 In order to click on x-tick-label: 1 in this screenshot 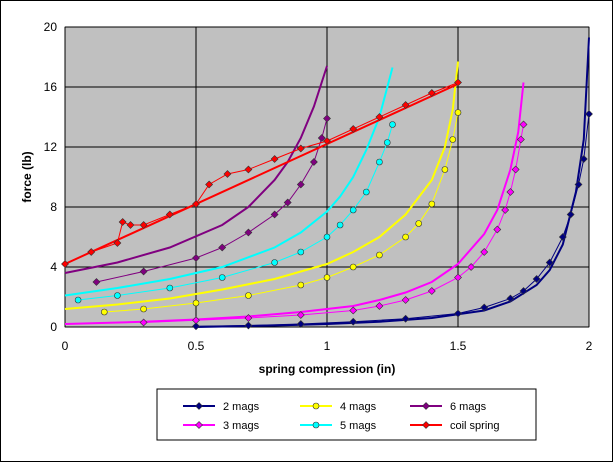, I will do `click(327, 346)`.